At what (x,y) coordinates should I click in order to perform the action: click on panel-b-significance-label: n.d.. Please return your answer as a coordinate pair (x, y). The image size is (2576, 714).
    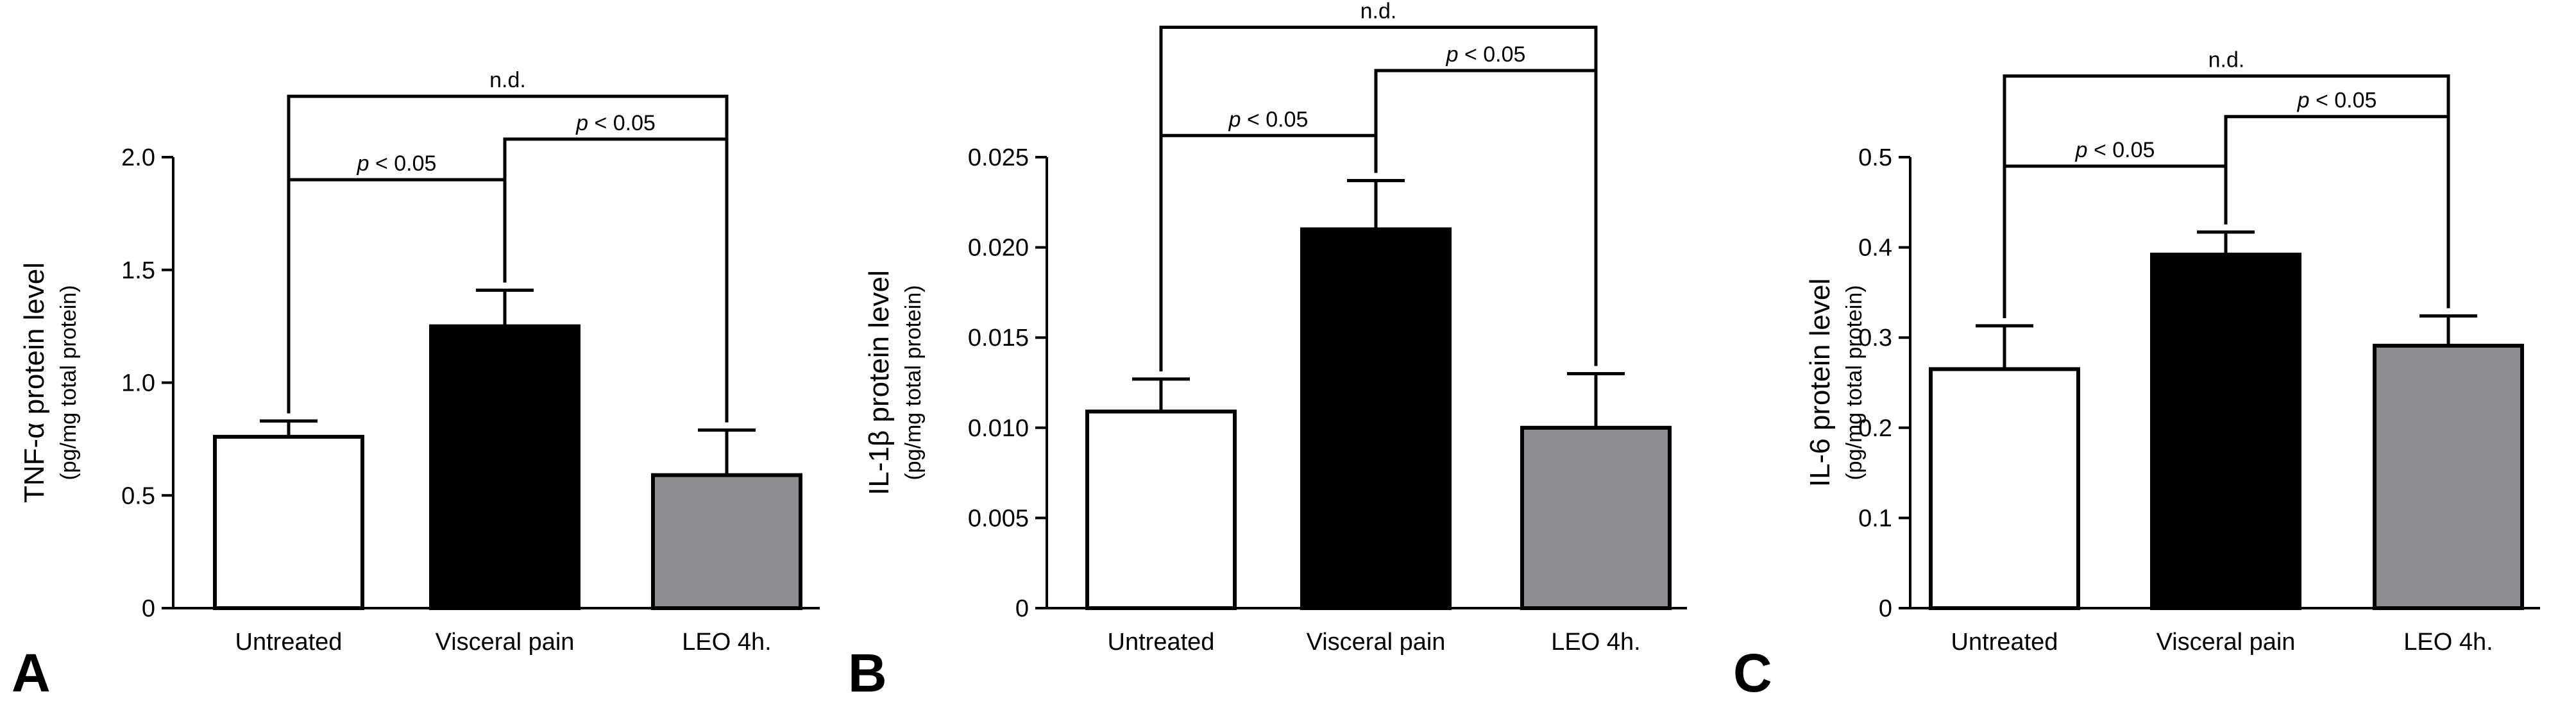
    Looking at the image, I should click on (1378, 12).